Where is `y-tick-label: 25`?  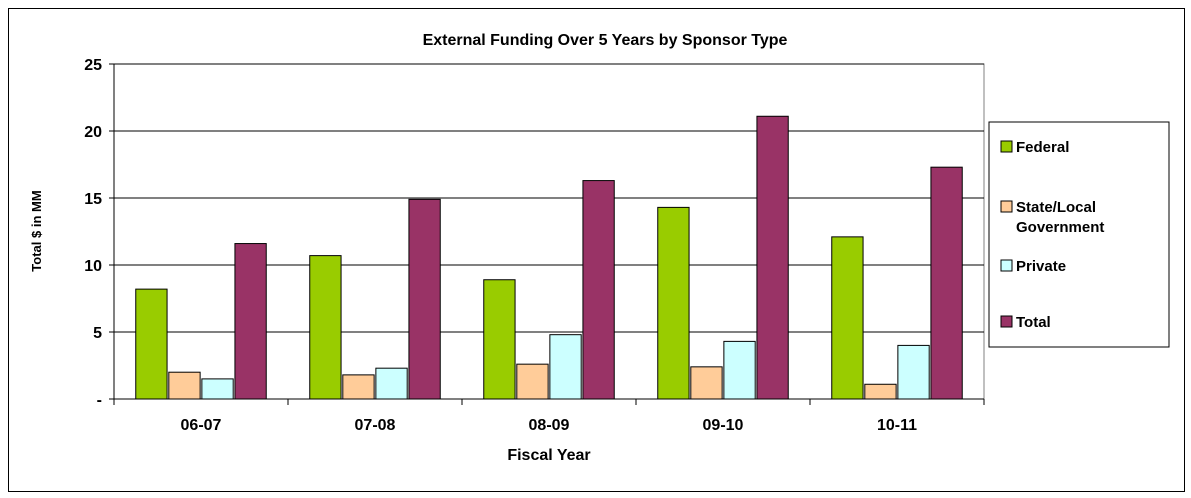 y-tick-label: 25 is located at coordinates (93, 65).